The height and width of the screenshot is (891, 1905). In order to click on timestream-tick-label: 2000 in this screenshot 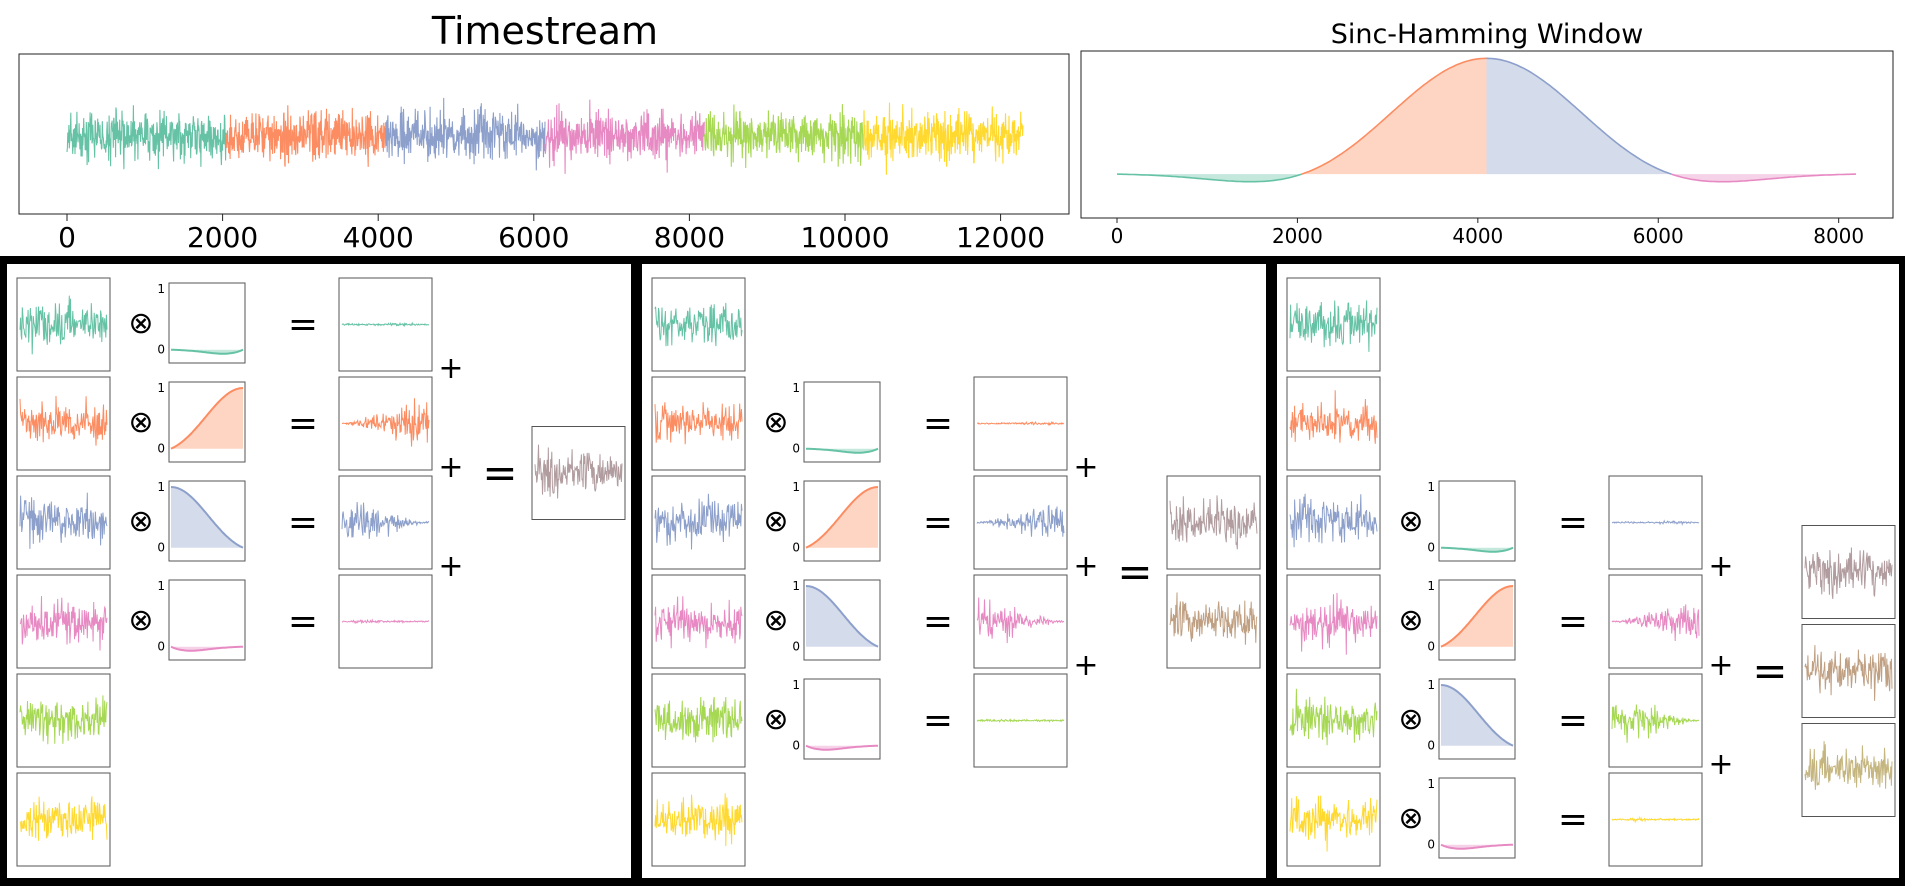, I will do `click(222, 237)`.